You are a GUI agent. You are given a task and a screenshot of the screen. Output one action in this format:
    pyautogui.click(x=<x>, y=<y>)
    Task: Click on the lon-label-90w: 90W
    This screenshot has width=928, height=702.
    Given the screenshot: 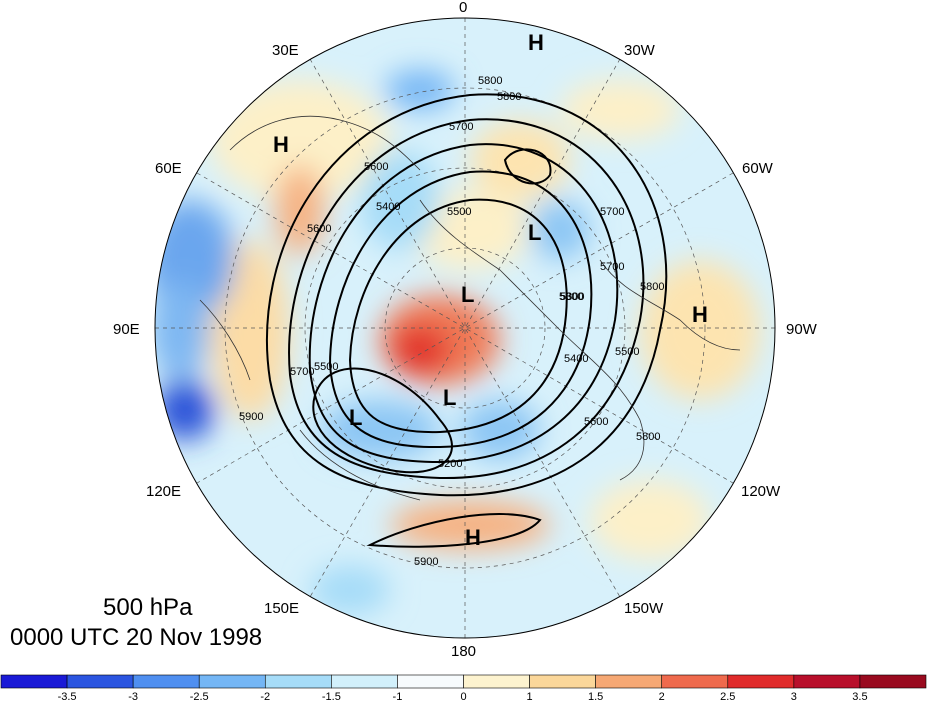 What is the action you would take?
    pyautogui.click(x=801, y=329)
    